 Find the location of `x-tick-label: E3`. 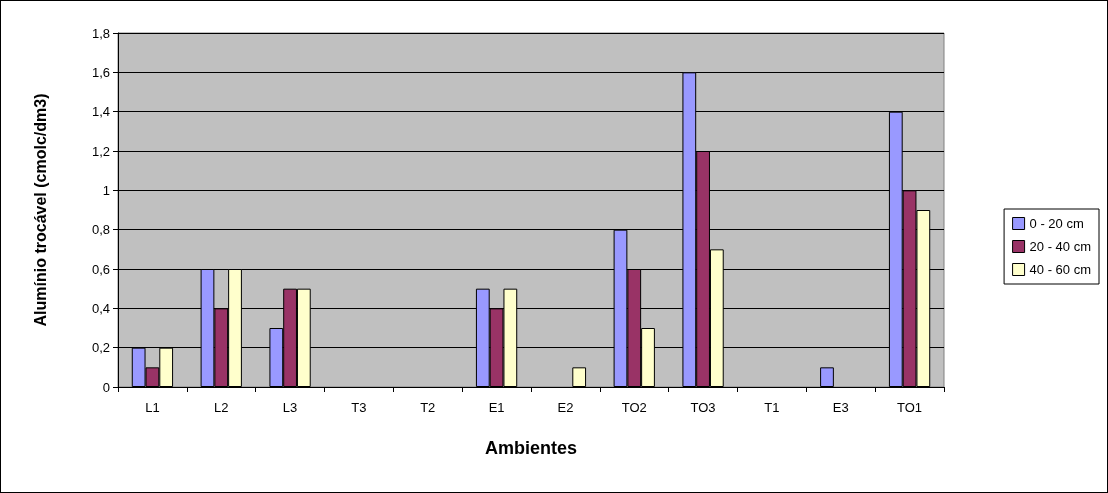

x-tick-label: E3 is located at coordinates (840, 407).